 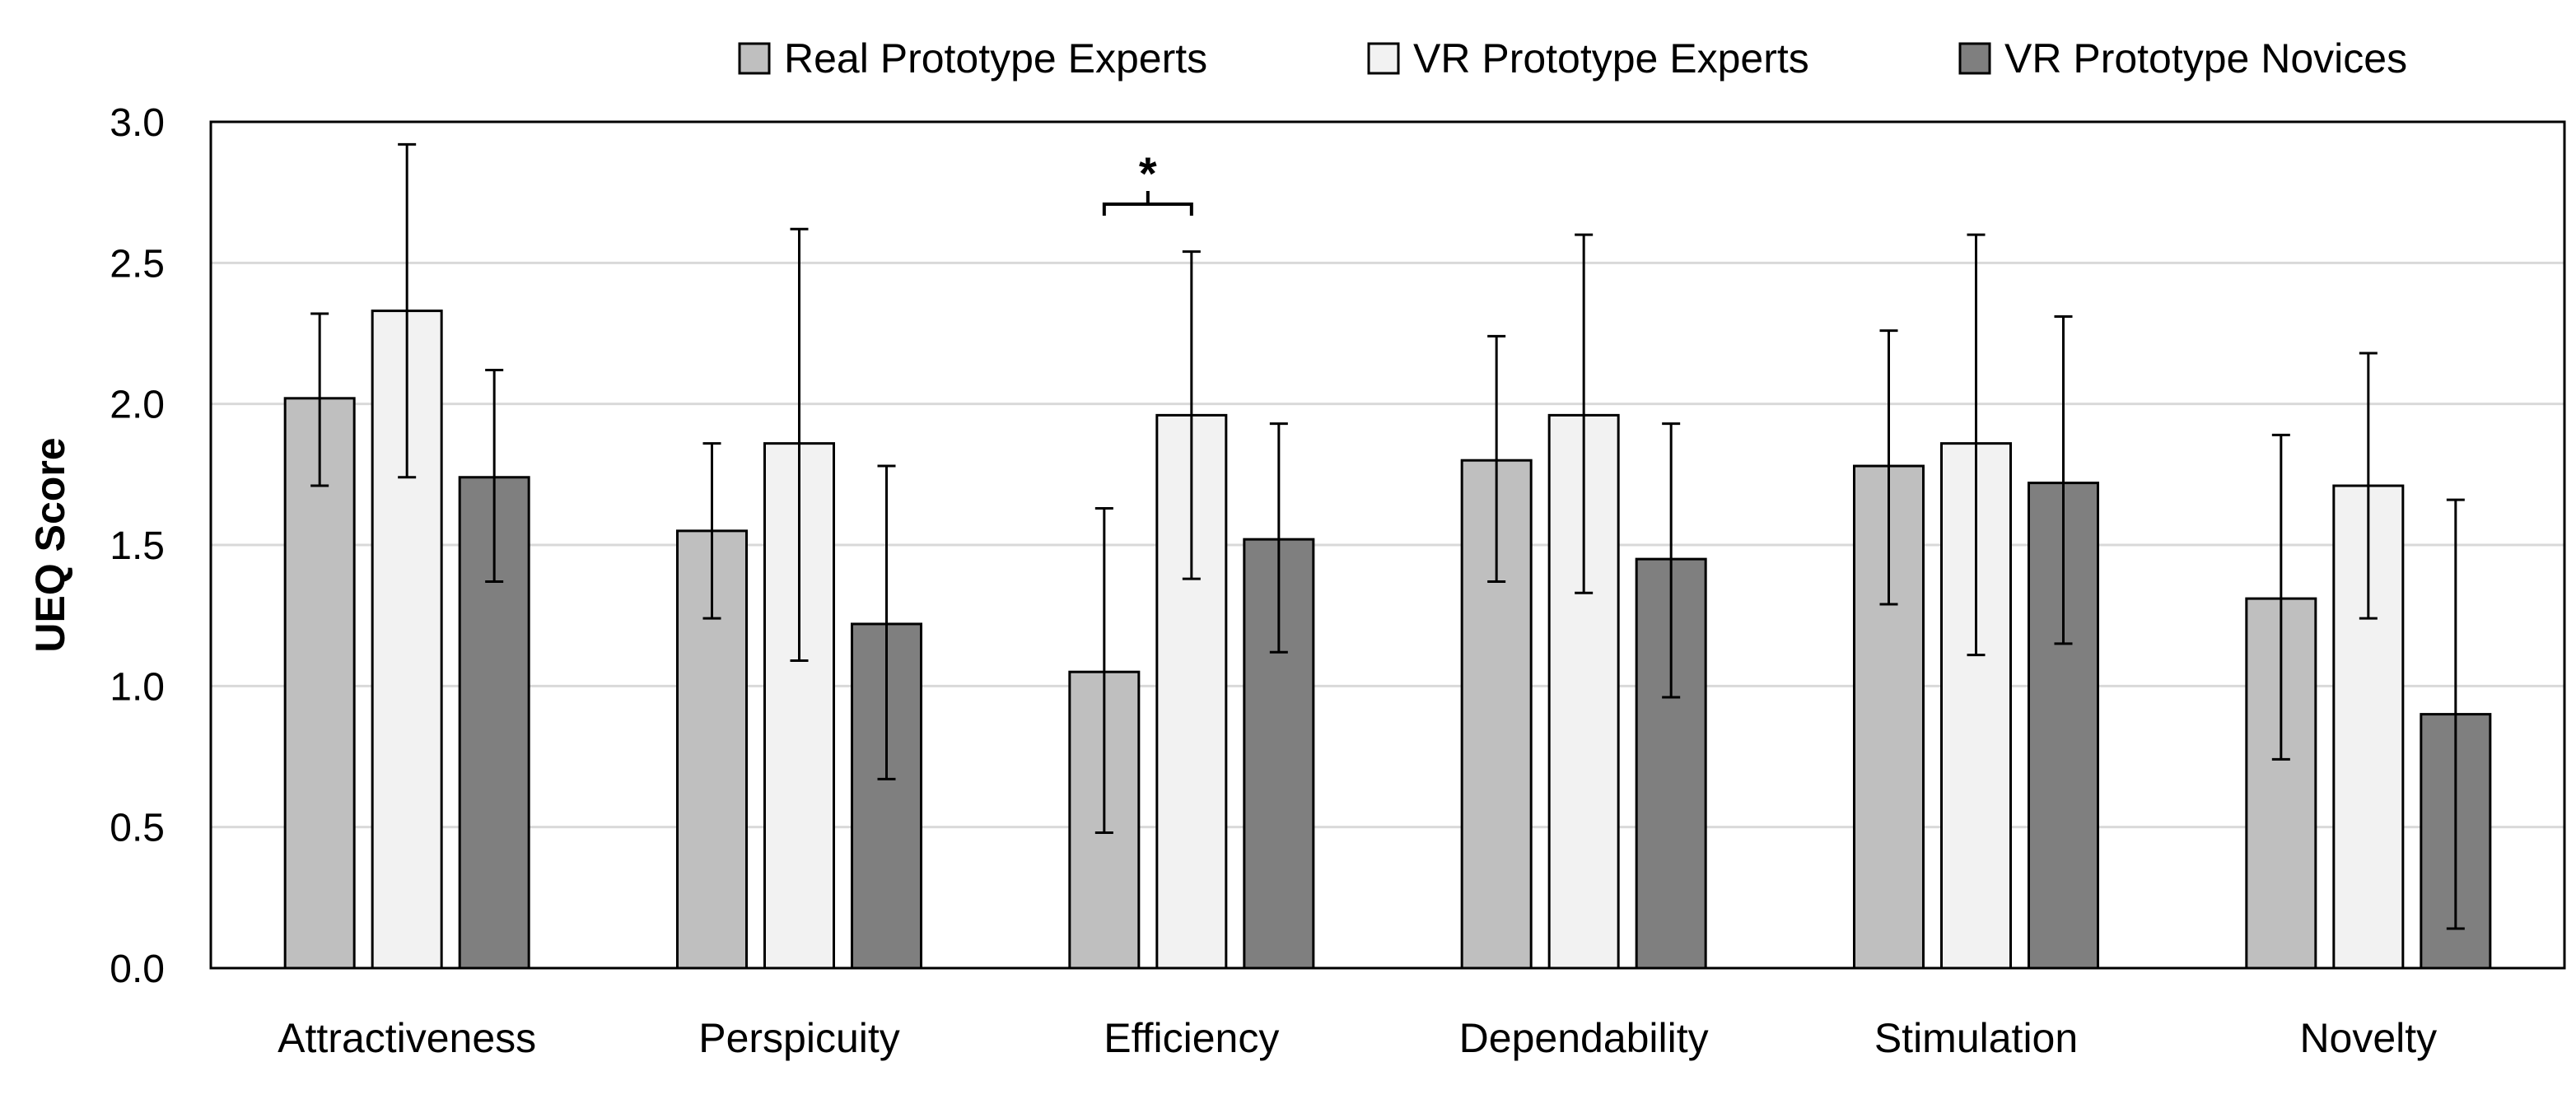 I want to click on y-tick-label: 3.0, so click(x=137, y=123).